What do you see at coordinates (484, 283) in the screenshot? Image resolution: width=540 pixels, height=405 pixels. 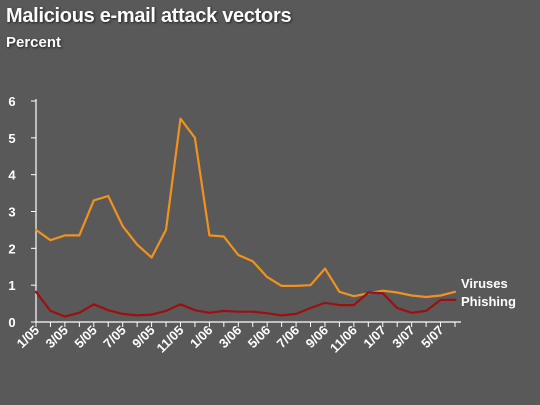 I see `series-label-viruses: Viruses` at bounding box center [484, 283].